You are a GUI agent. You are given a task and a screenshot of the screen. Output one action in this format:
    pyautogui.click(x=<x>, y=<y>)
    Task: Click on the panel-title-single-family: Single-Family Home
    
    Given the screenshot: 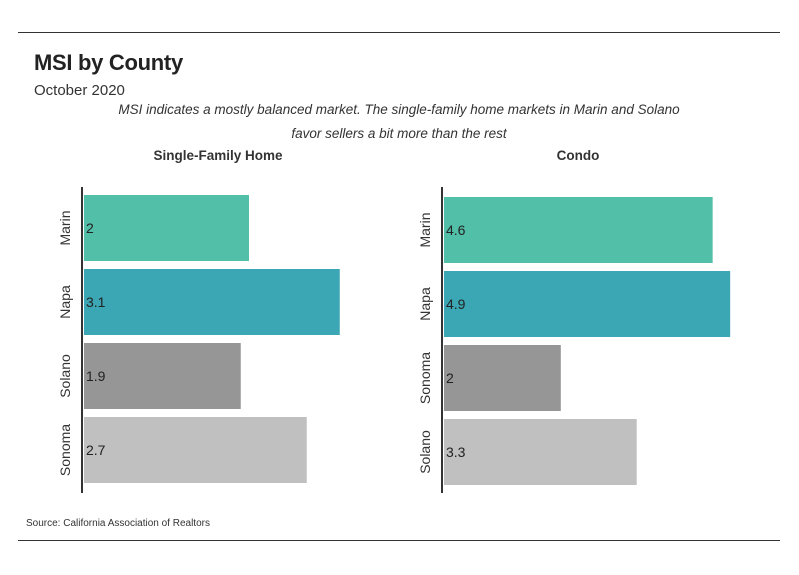 What is the action you would take?
    pyautogui.click(x=218, y=155)
    